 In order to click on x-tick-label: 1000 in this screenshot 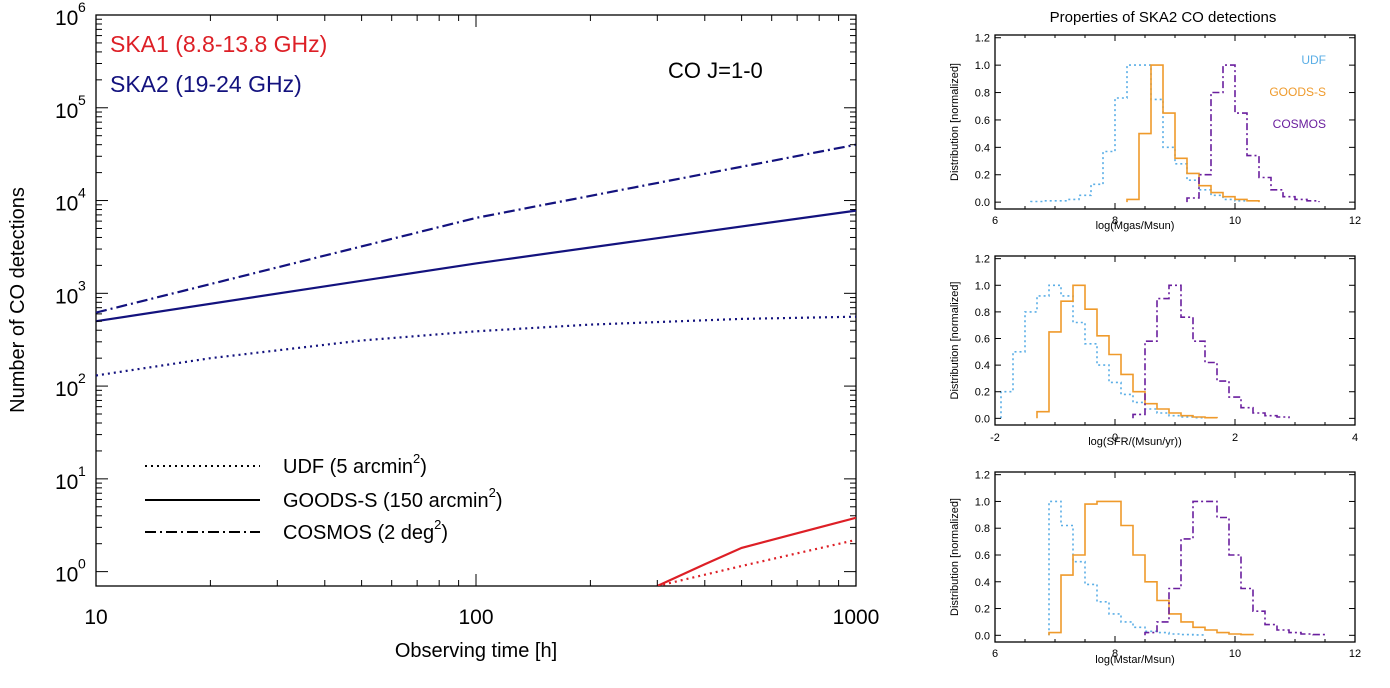, I will do `click(856, 617)`.